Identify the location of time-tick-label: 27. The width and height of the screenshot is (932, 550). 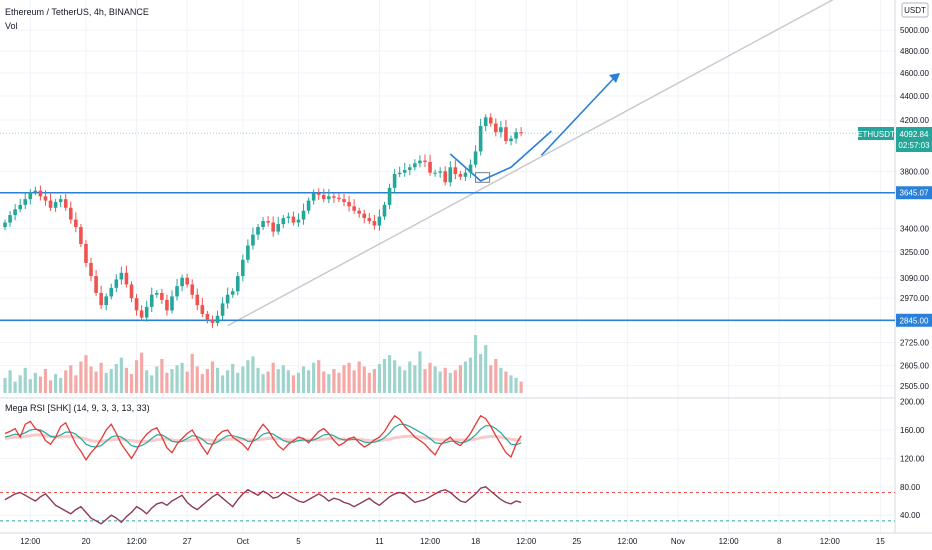
(187, 541).